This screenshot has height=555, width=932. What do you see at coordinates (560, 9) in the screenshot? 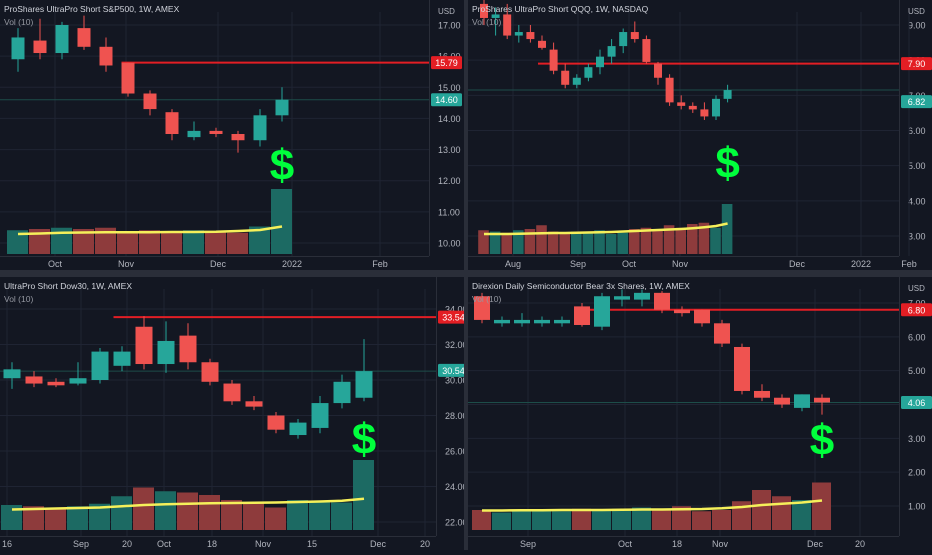
I see `symbol-title: ProShares UltraPro Short QQQ, 1W, NASDAQ` at bounding box center [560, 9].